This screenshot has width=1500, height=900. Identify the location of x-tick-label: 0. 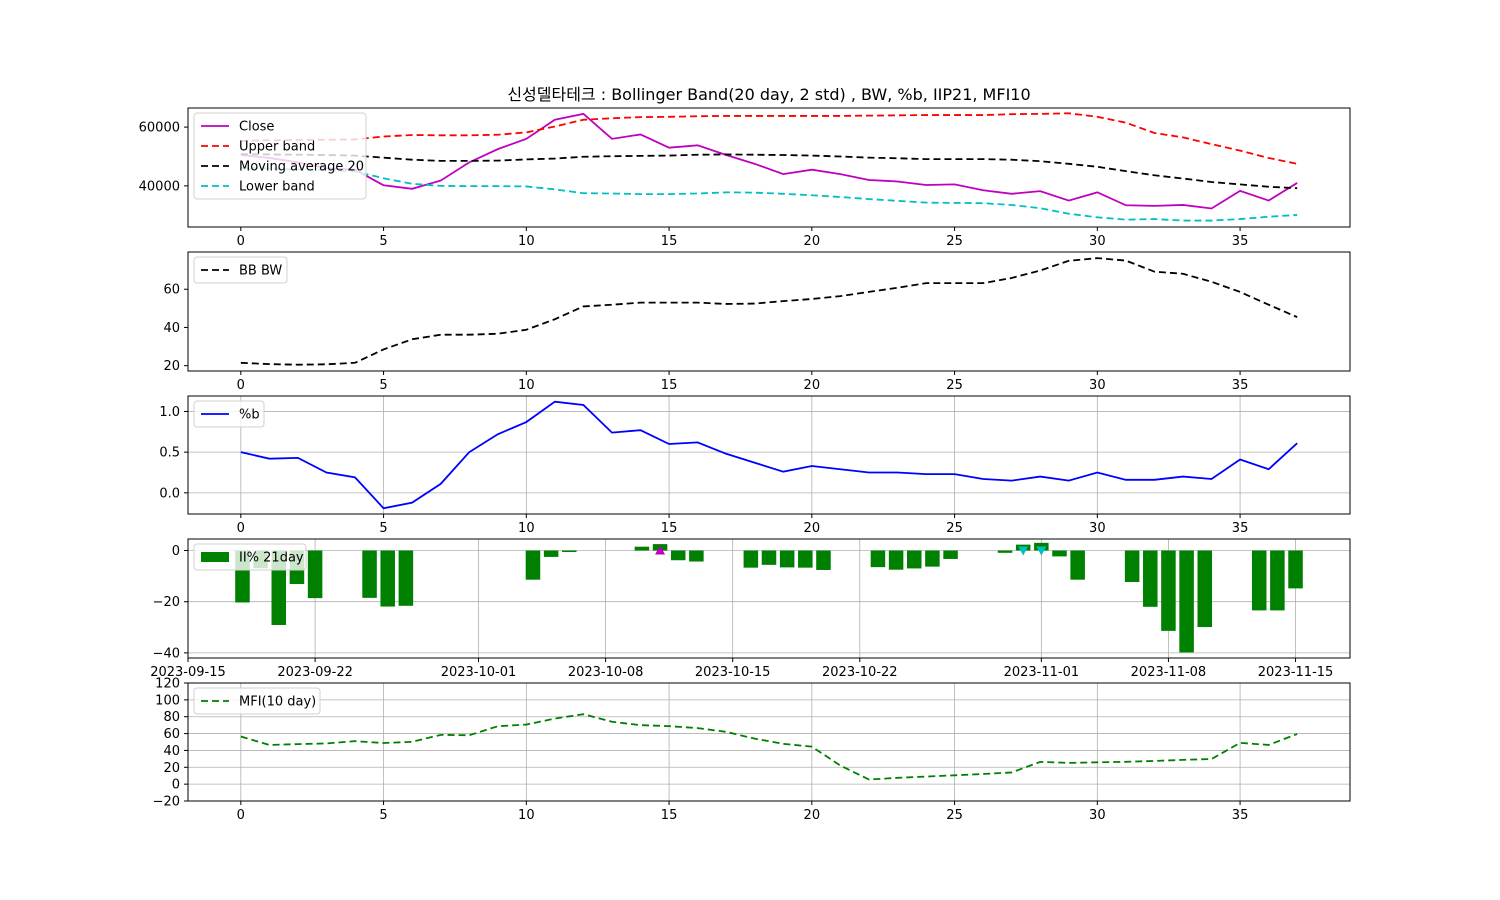
(241, 528).